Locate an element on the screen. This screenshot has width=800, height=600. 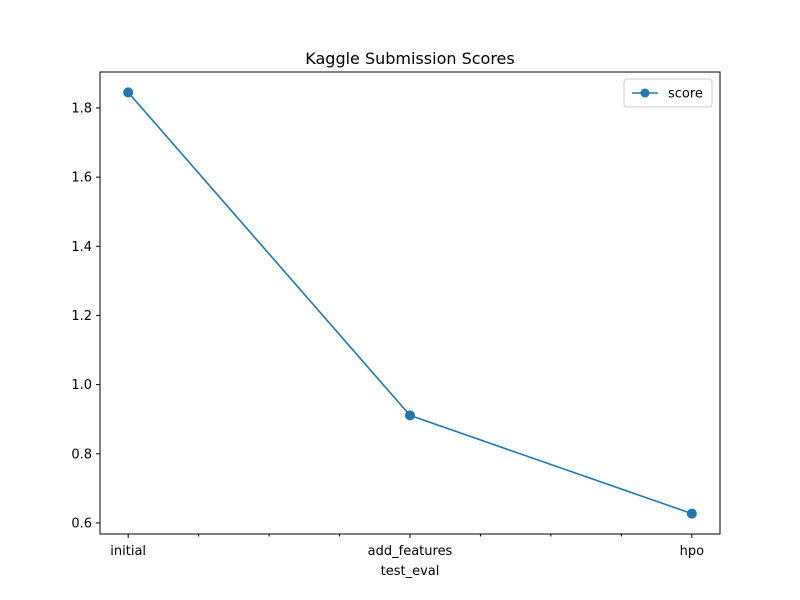
y-tick-label: 0.8 is located at coordinates (81, 454).